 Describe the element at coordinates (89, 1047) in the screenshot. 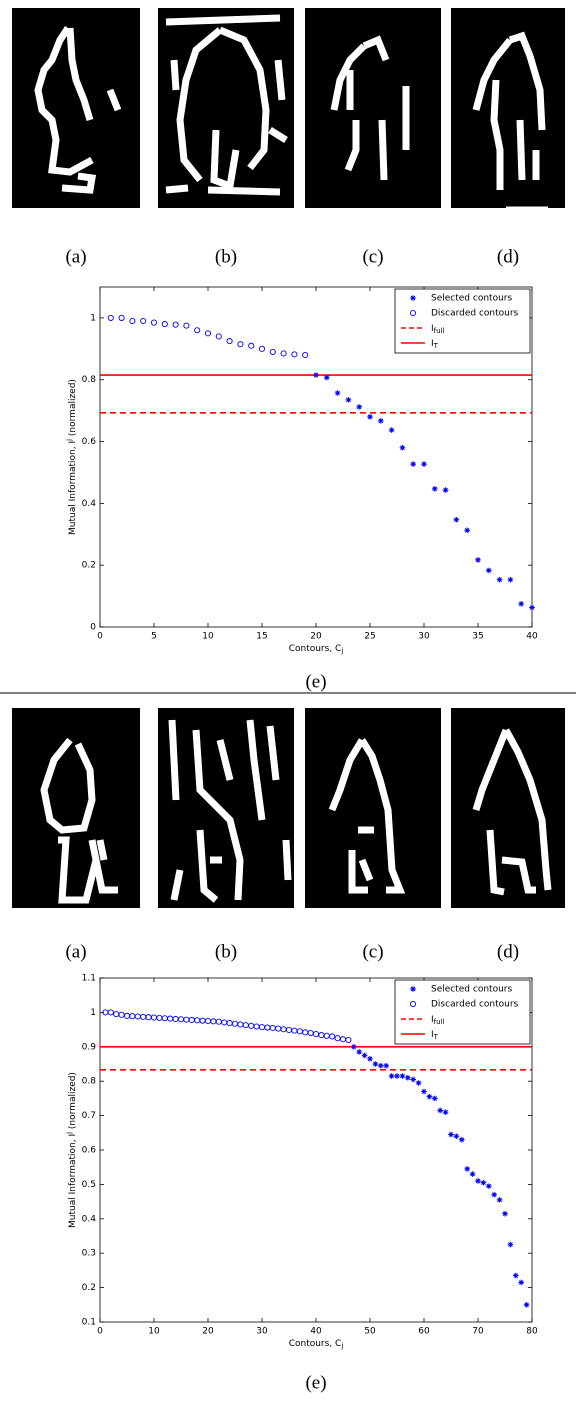

I see `y-tick-label: 0.9` at that location.